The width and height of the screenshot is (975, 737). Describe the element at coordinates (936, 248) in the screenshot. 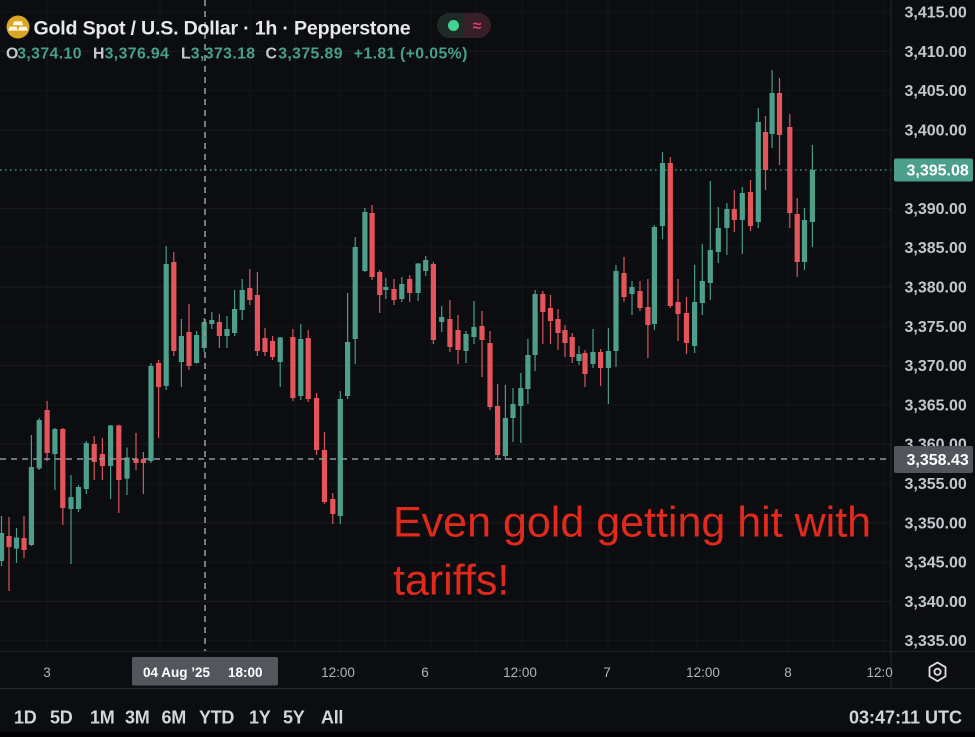

I see `svg-text: 3,385.00` at that location.